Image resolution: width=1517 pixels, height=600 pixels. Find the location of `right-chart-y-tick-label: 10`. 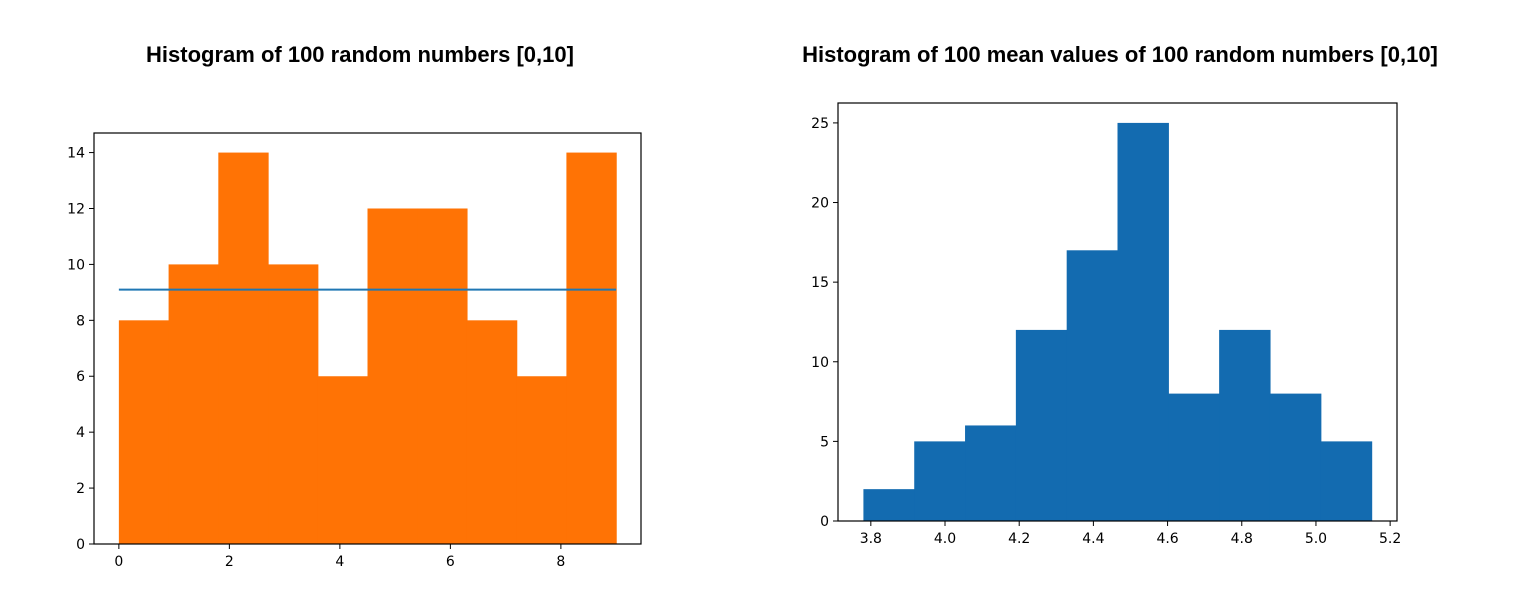

right-chart-y-tick-label: 10 is located at coordinates (820, 363).